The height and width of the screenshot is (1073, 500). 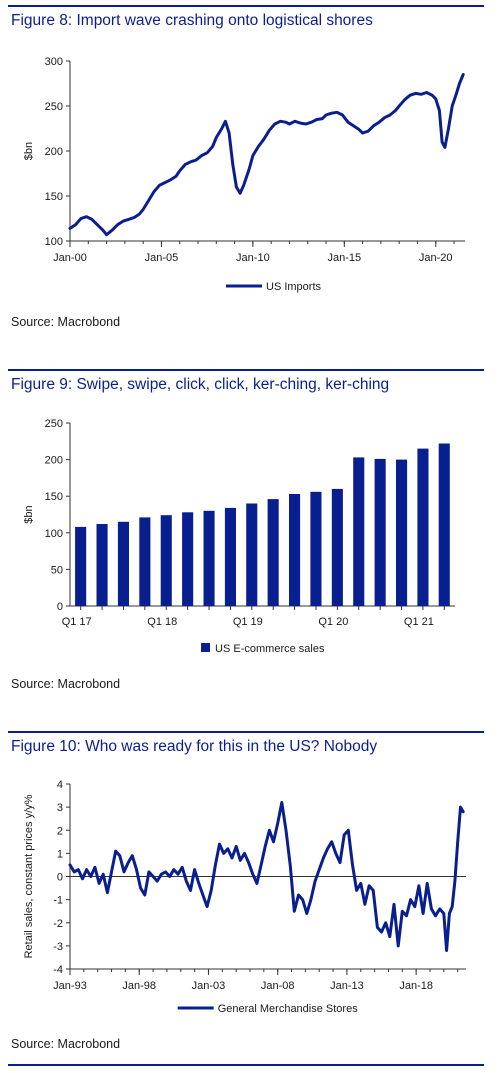 I want to click on chart0-y-axis-label: $bn, so click(x=29, y=151).